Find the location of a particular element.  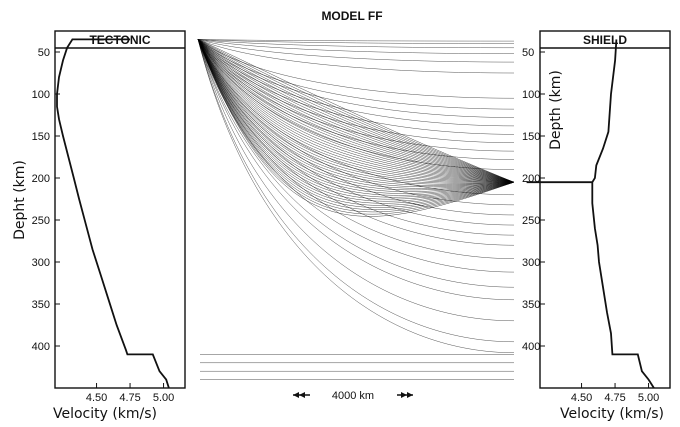

left-ytick-label: 50 is located at coordinates (44, 53).